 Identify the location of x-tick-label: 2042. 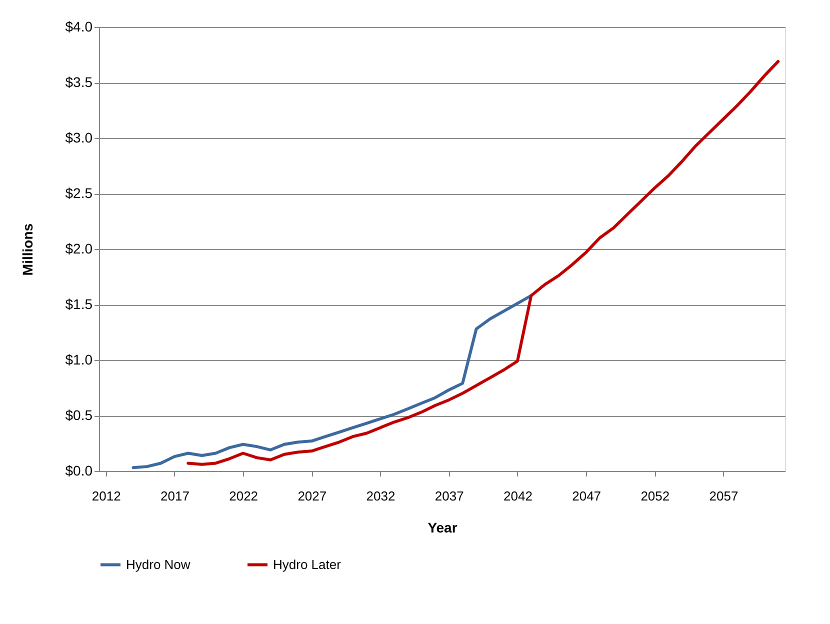
(518, 496).